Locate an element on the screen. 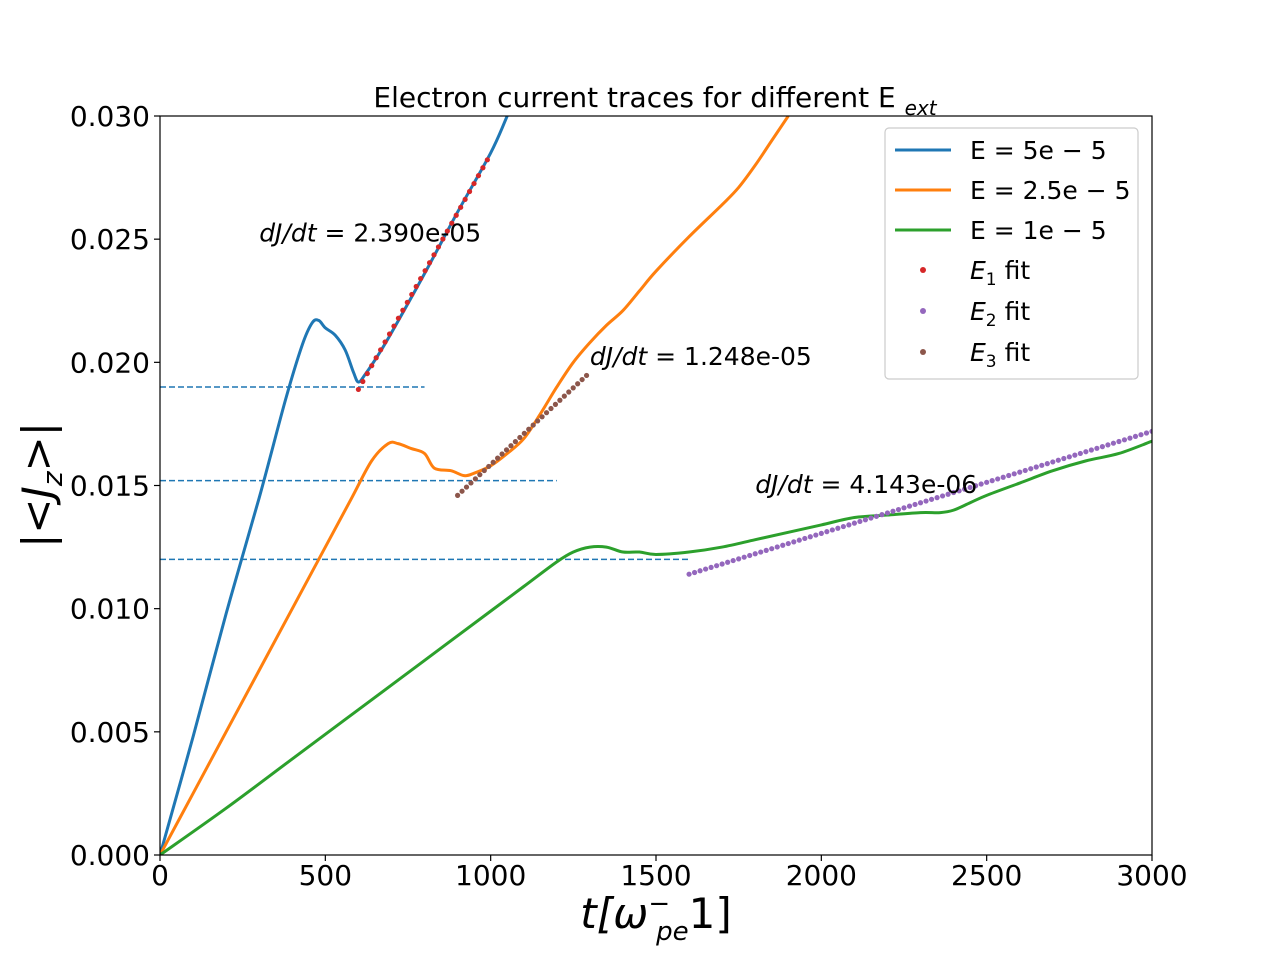 Image resolution: width=1280 pixels, height=960 pixels. x-axis-ticks: 0 500 1000 1500 2000 2500 3000 is located at coordinates (669, 873).